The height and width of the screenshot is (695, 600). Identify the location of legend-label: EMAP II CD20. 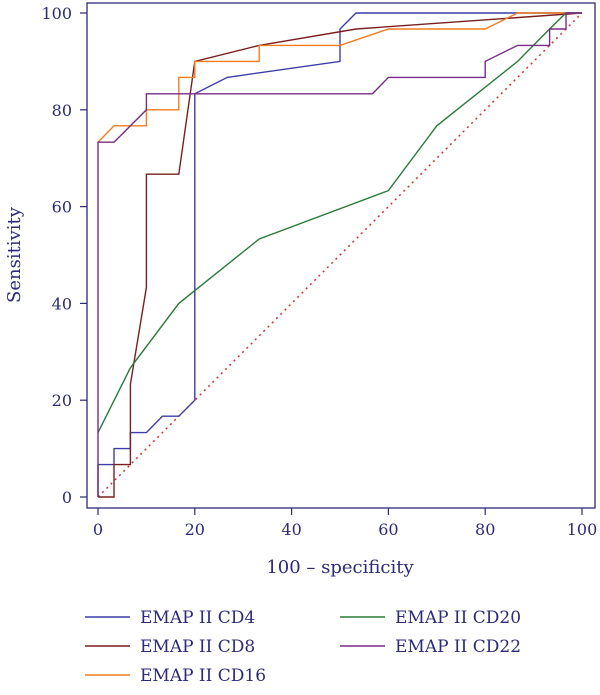
(458, 618).